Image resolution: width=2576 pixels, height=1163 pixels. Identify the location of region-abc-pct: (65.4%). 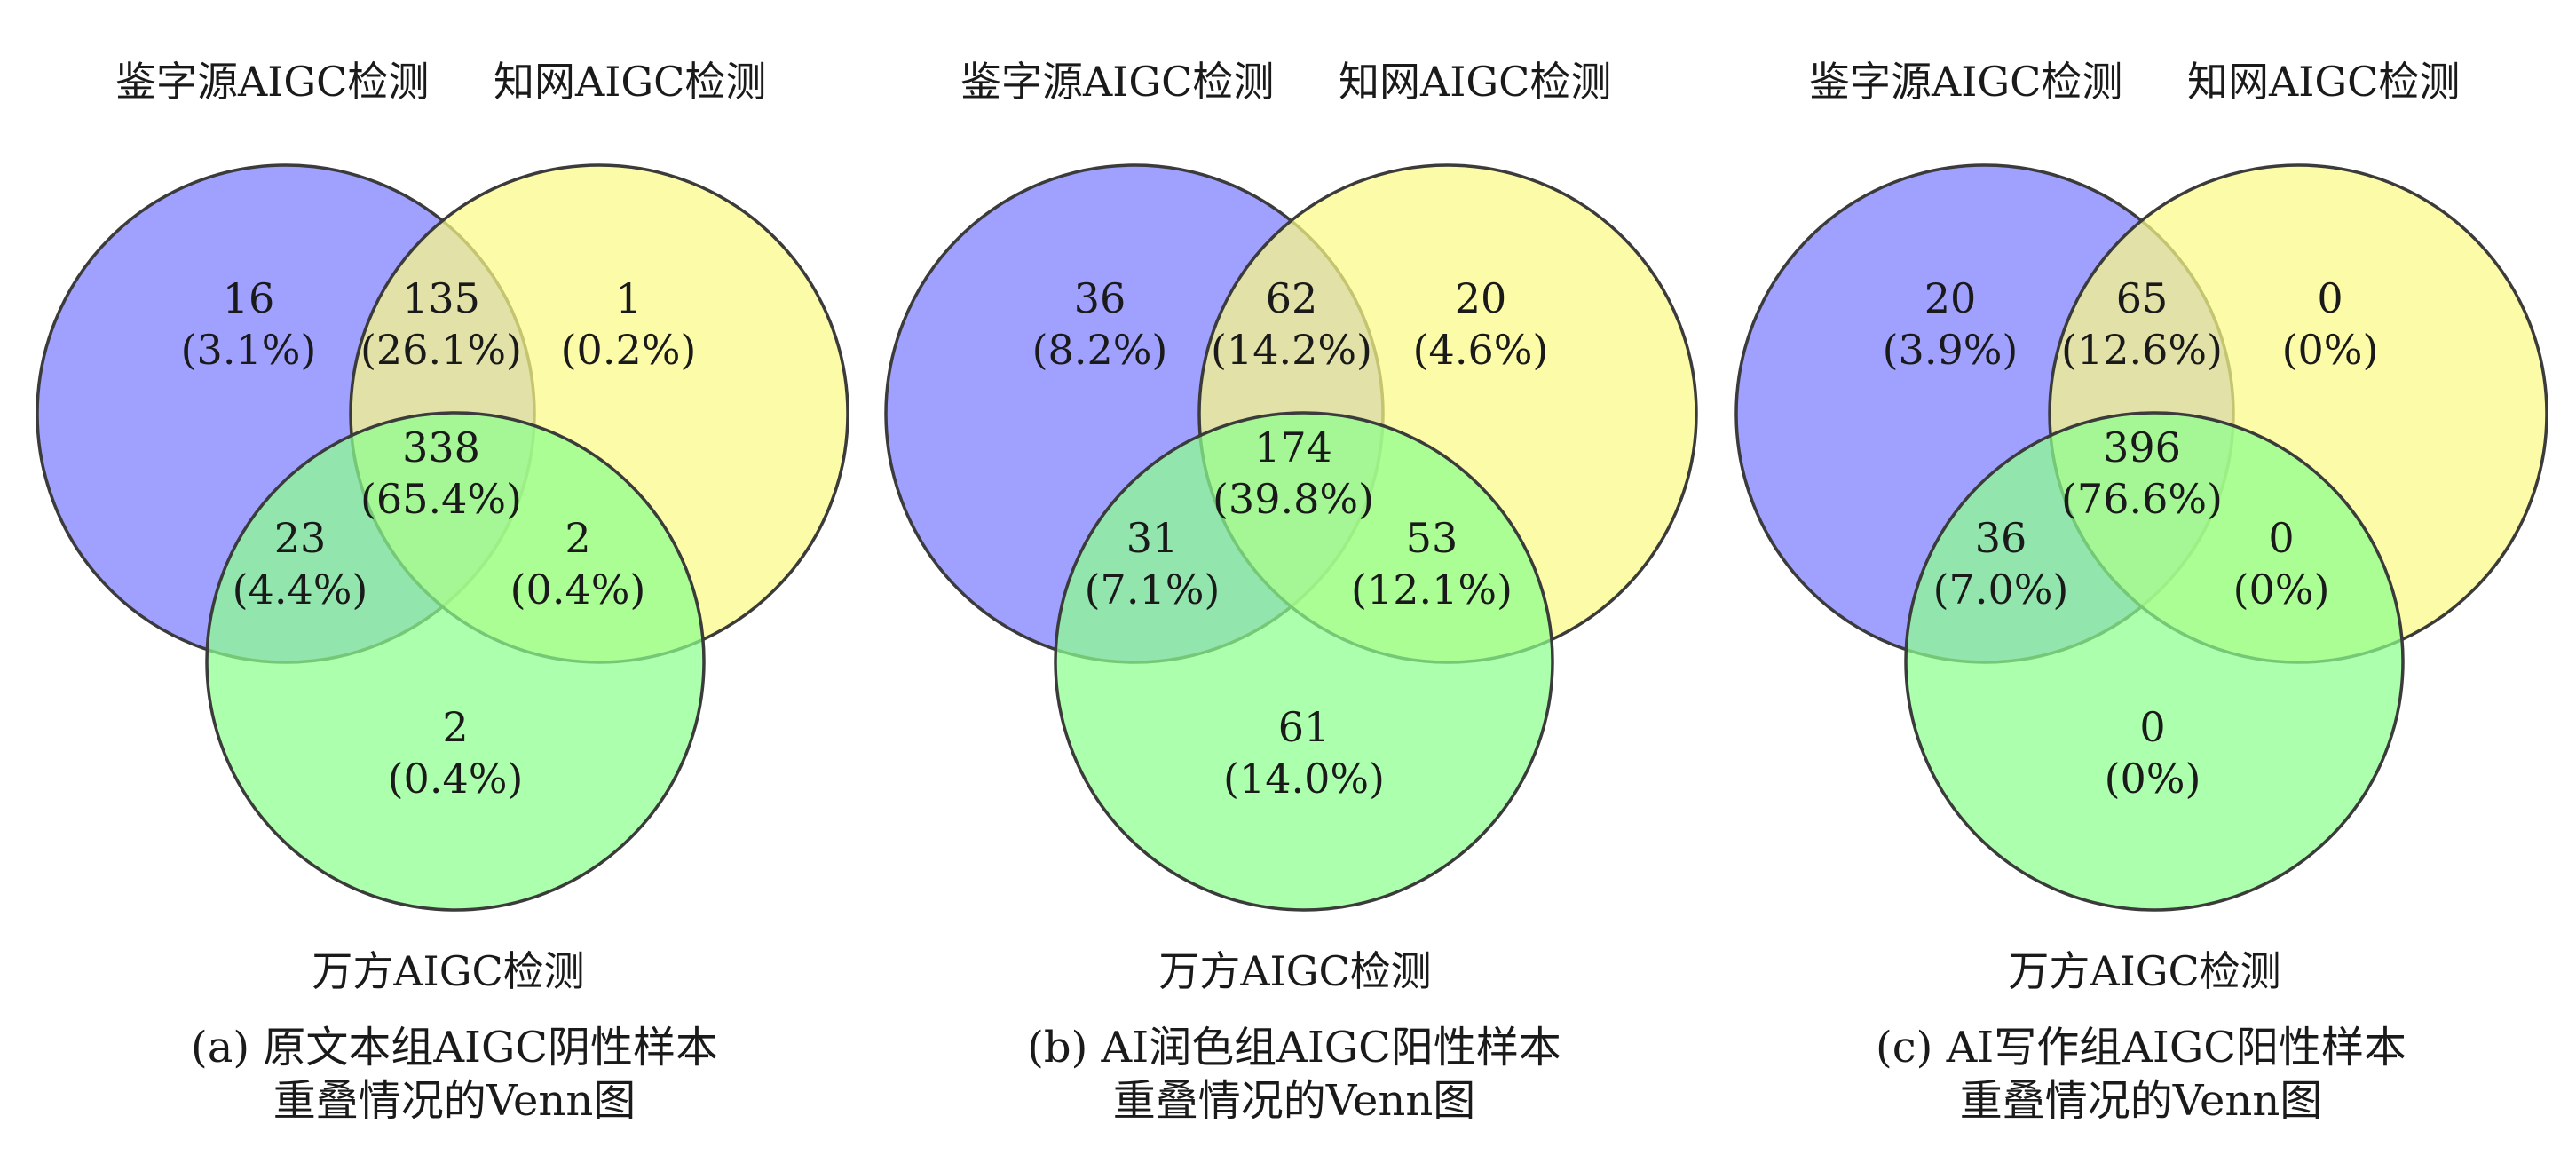
(441, 499).